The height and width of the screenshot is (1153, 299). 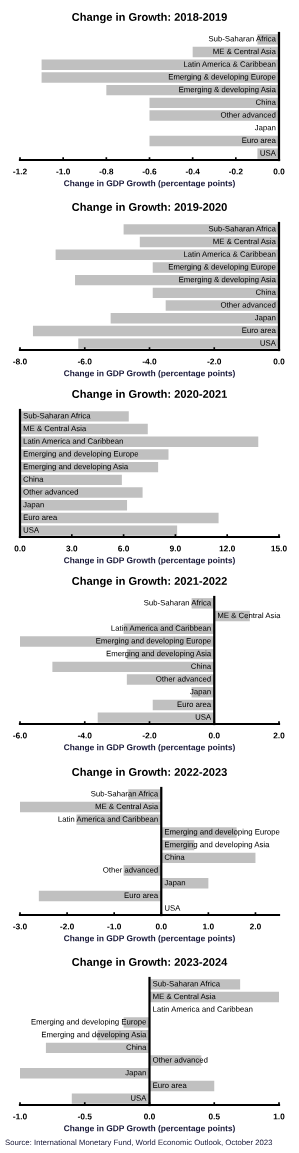 I want to click on x-tick-label: -0.4, so click(x=192, y=171).